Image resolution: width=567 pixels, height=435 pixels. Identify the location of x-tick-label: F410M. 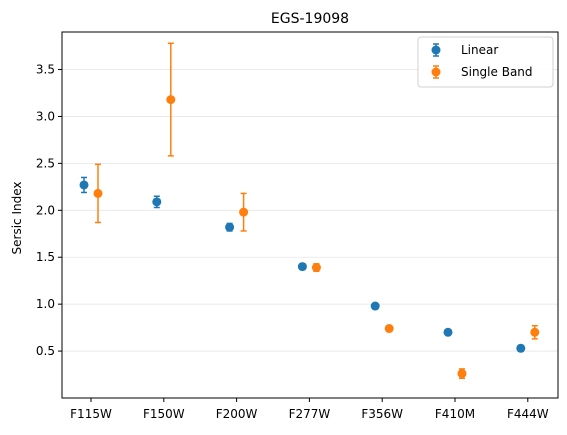
(455, 414).